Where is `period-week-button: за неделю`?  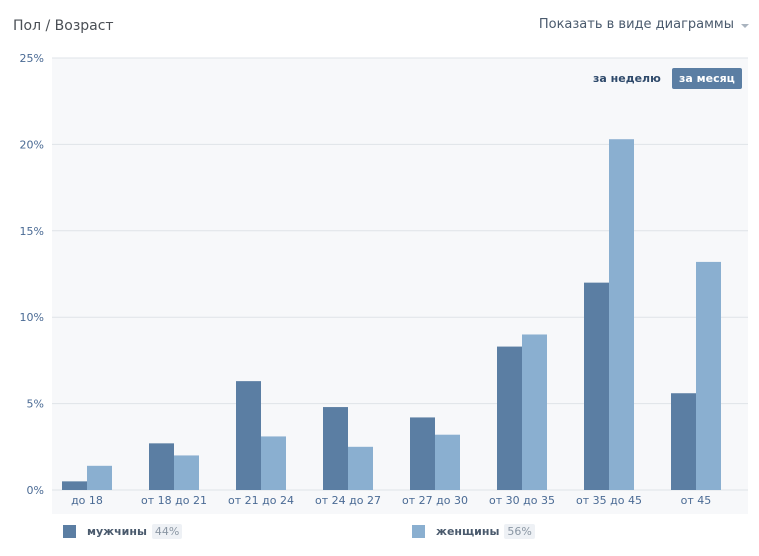
period-week-button: за неделю is located at coordinates (627, 78).